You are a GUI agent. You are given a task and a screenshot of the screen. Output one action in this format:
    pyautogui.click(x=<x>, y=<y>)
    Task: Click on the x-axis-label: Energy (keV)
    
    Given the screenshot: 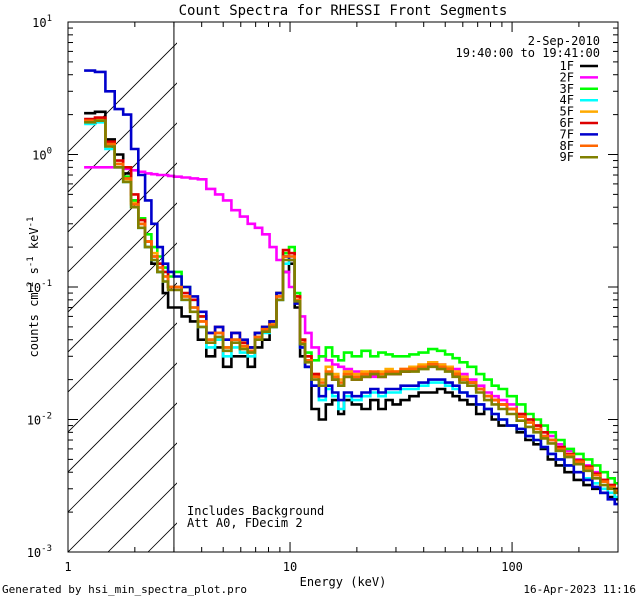 What is the action you would take?
    pyautogui.click(x=343, y=582)
    